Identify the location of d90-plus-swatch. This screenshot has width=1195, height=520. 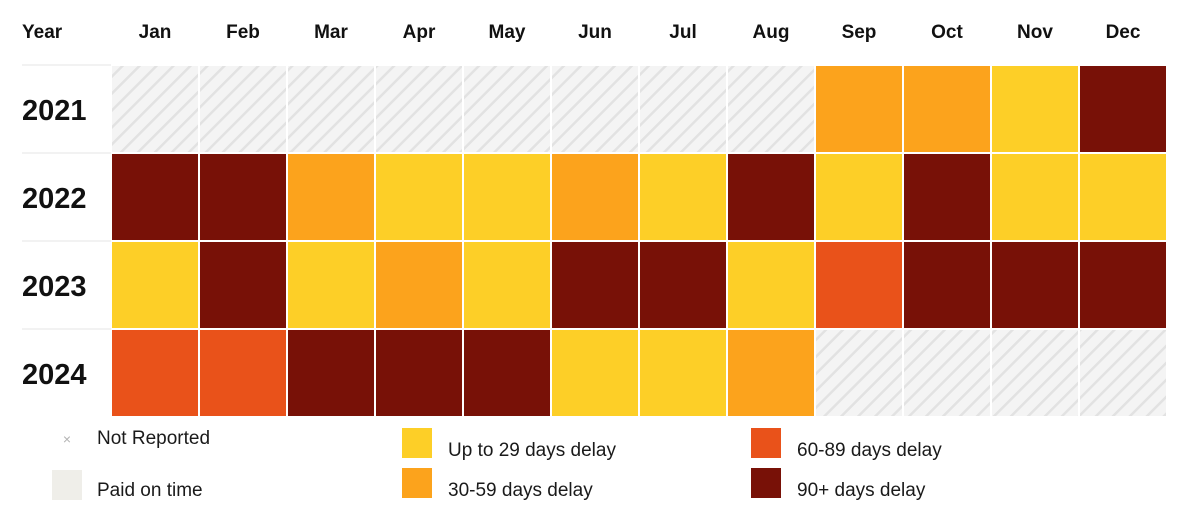
(766, 483).